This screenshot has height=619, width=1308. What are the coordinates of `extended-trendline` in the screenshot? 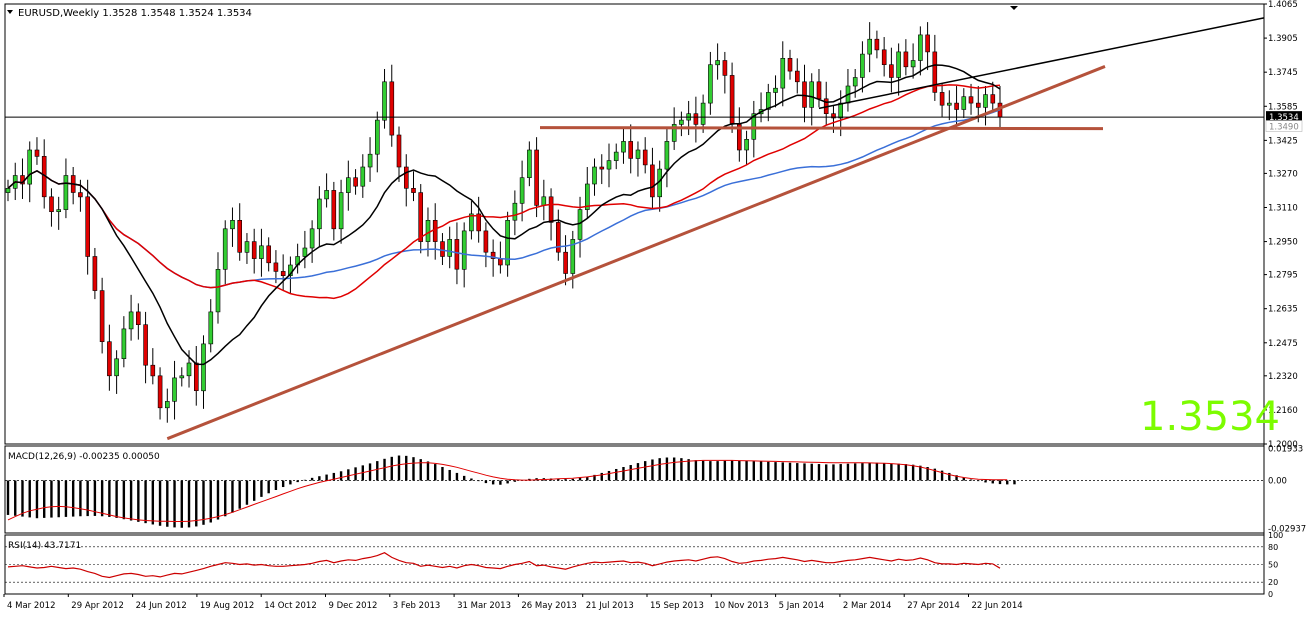 It's located at (1041, 63).